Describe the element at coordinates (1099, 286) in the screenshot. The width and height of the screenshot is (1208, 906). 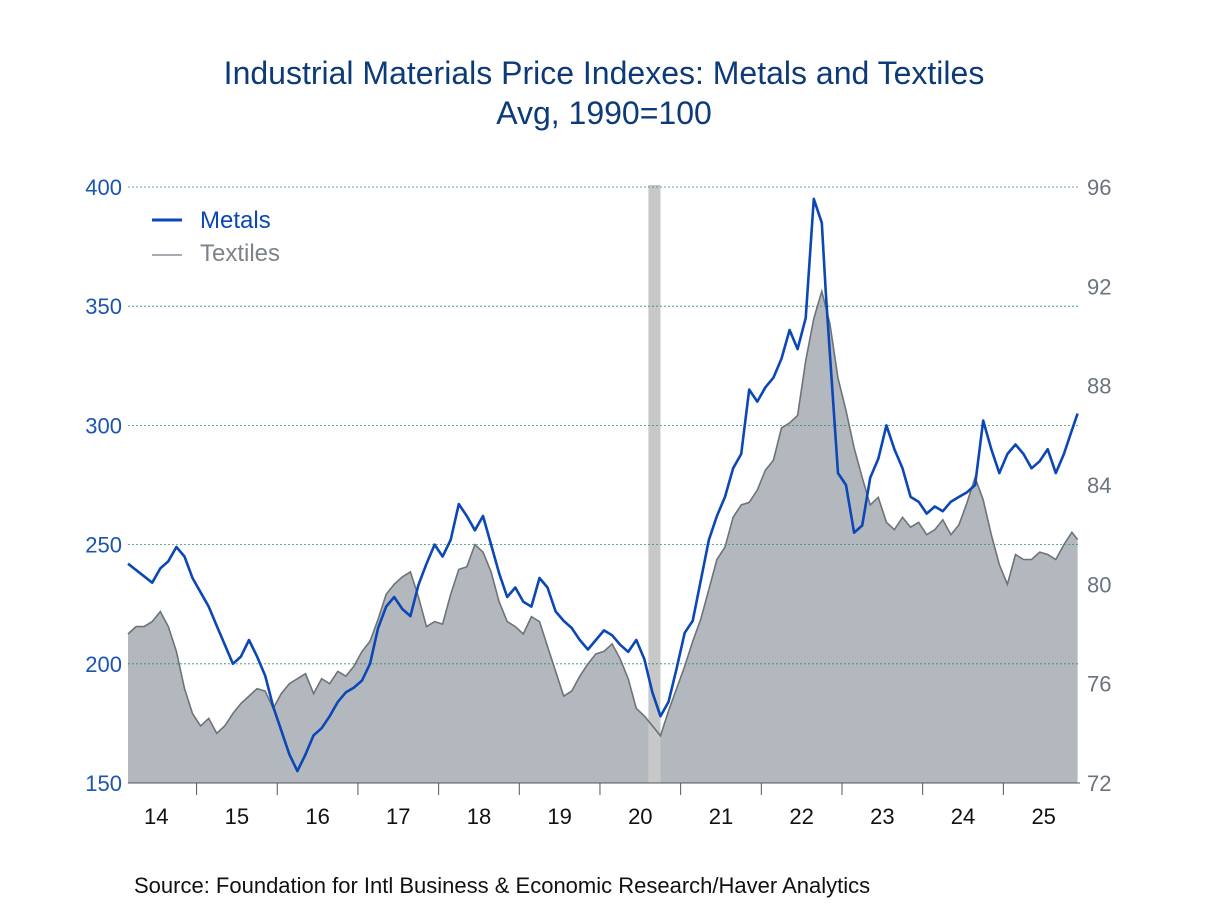
I see `y-right-tick-label: 92` at that location.